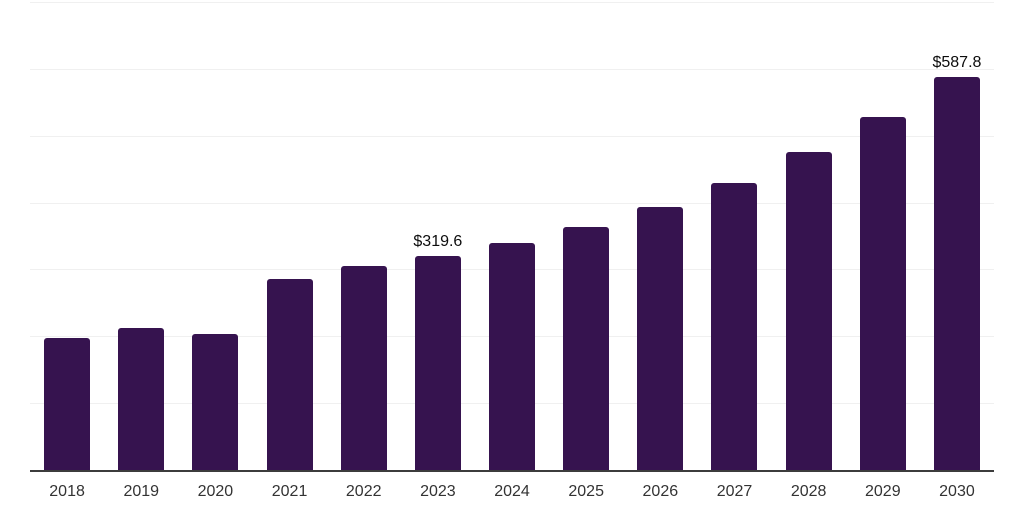 The image size is (1024, 512). Describe the element at coordinates (215, 491) in the screenshot. I see `x-tick-label-2020: 2020` at that location.